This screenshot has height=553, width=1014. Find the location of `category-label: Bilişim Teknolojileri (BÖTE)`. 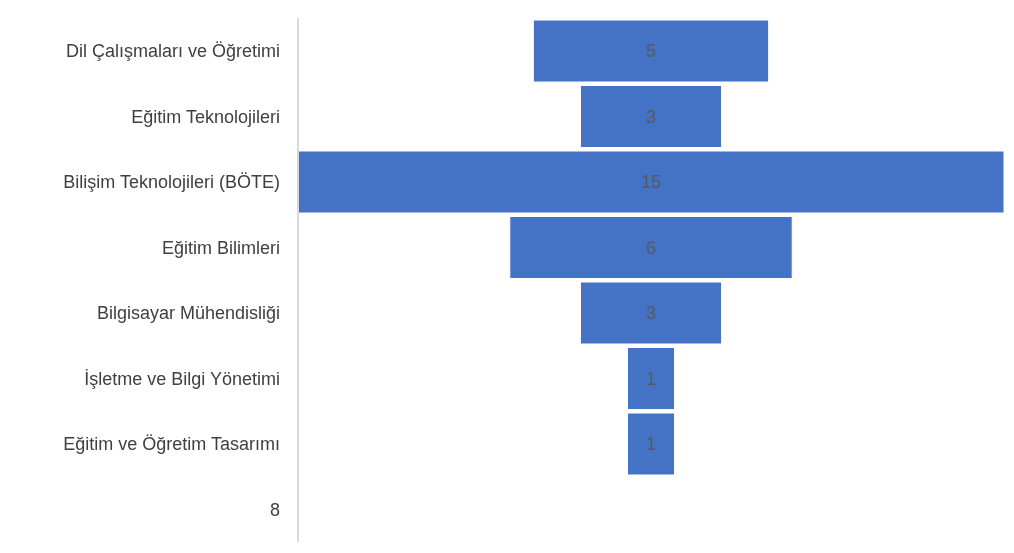

category-label: Bilişim Teknolojileri (BÖTE) is located at coordinates (171, 182).